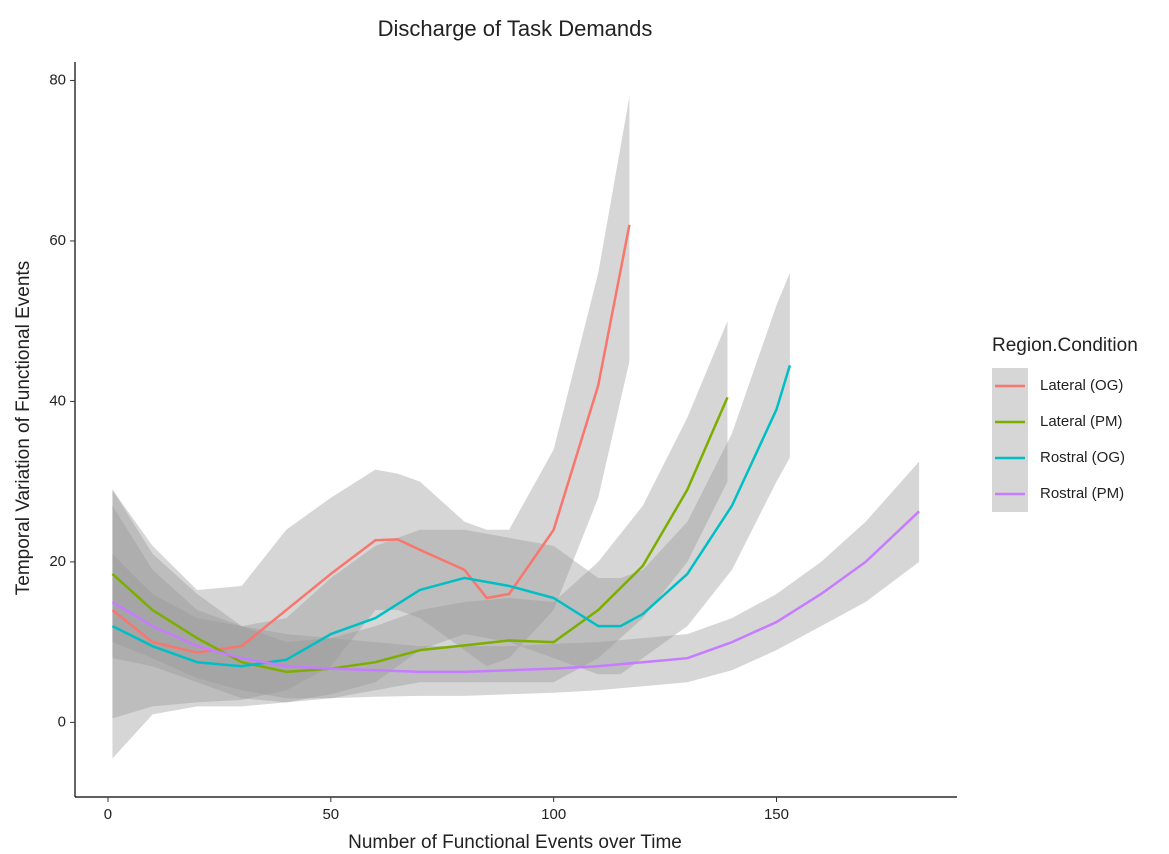 Image resolution: width=1169 pixels, height=854 pixels. Describe the element at coordinates (57, 79) in the screenshot. I see `y-tick-label: 80` at that location.